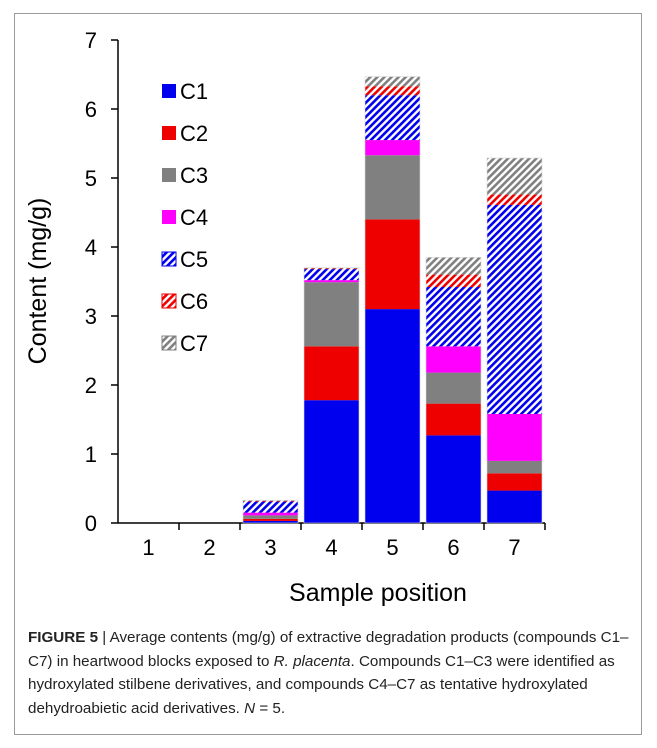 Image resolution: width=657 pixels, height=748 pixels. I want to click on bar-segment-c2-pos7, so click(514, 482).